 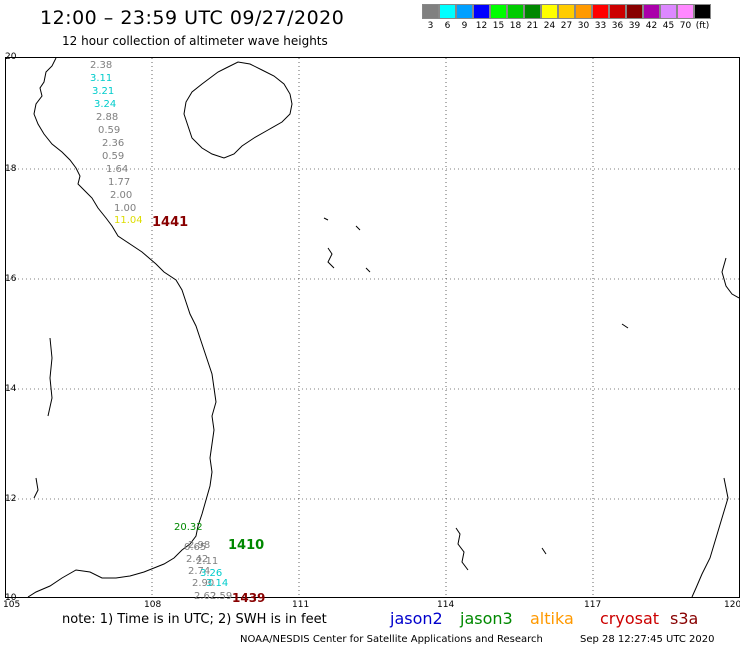 I want to click on latitude-label: 10, so click(x=11, y=598).